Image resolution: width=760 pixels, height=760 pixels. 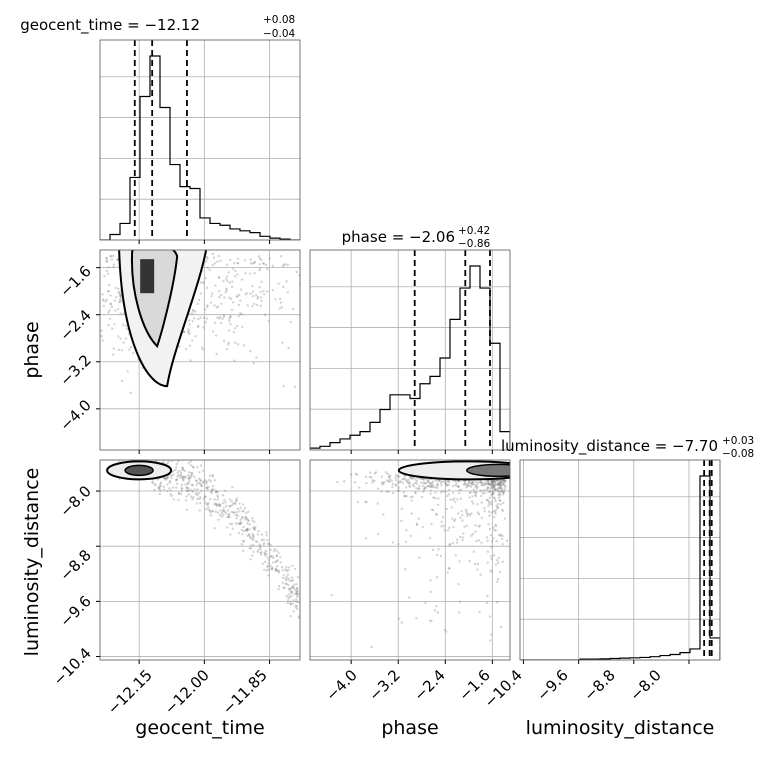 What do you see at coordinates (279, 20) in the screenshot?
I see `title-geocent-time-plus: +0.08` at bounding box center [279, 20].